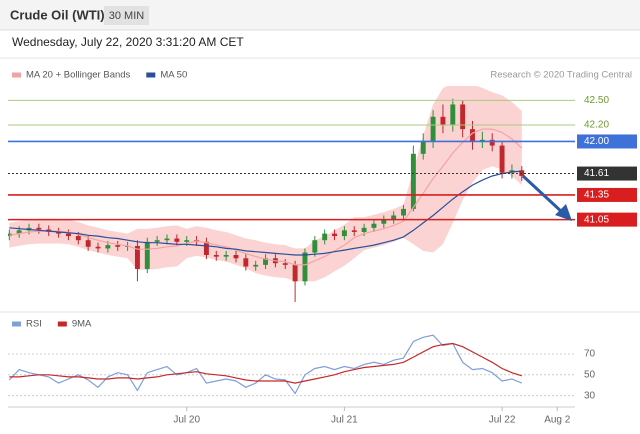 This screenshot has width=640, height=434. I want to click on interval-label: 30 MIN, so click(127, 16).